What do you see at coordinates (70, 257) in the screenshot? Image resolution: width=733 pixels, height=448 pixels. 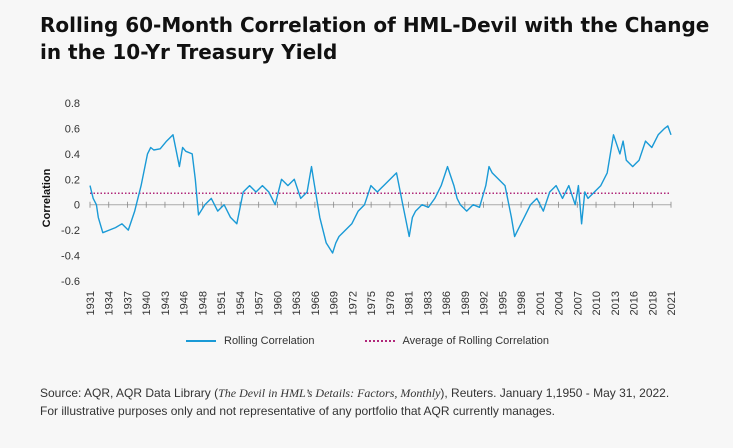 I see `y-tick-label: -0.4` at bounding box center [70, 257].